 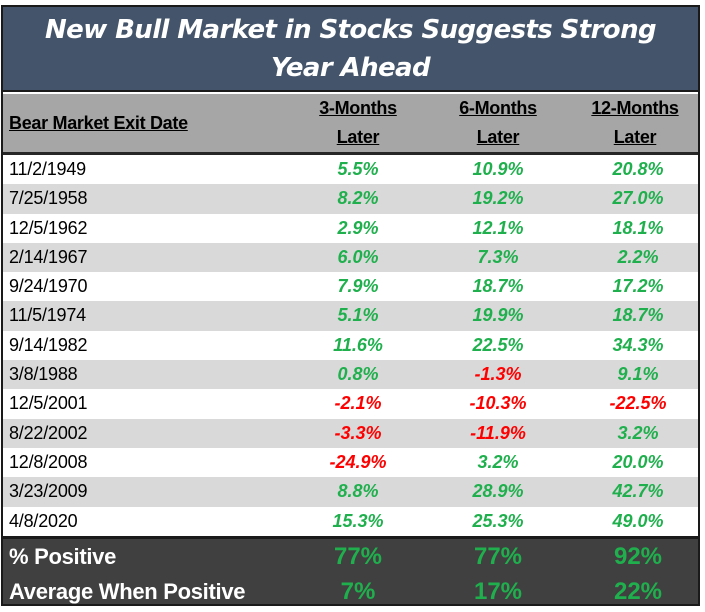 I want to click on table-row: 12/5/2001 -2.1% -10.3% -22.5%, so click(x=350, y=403).